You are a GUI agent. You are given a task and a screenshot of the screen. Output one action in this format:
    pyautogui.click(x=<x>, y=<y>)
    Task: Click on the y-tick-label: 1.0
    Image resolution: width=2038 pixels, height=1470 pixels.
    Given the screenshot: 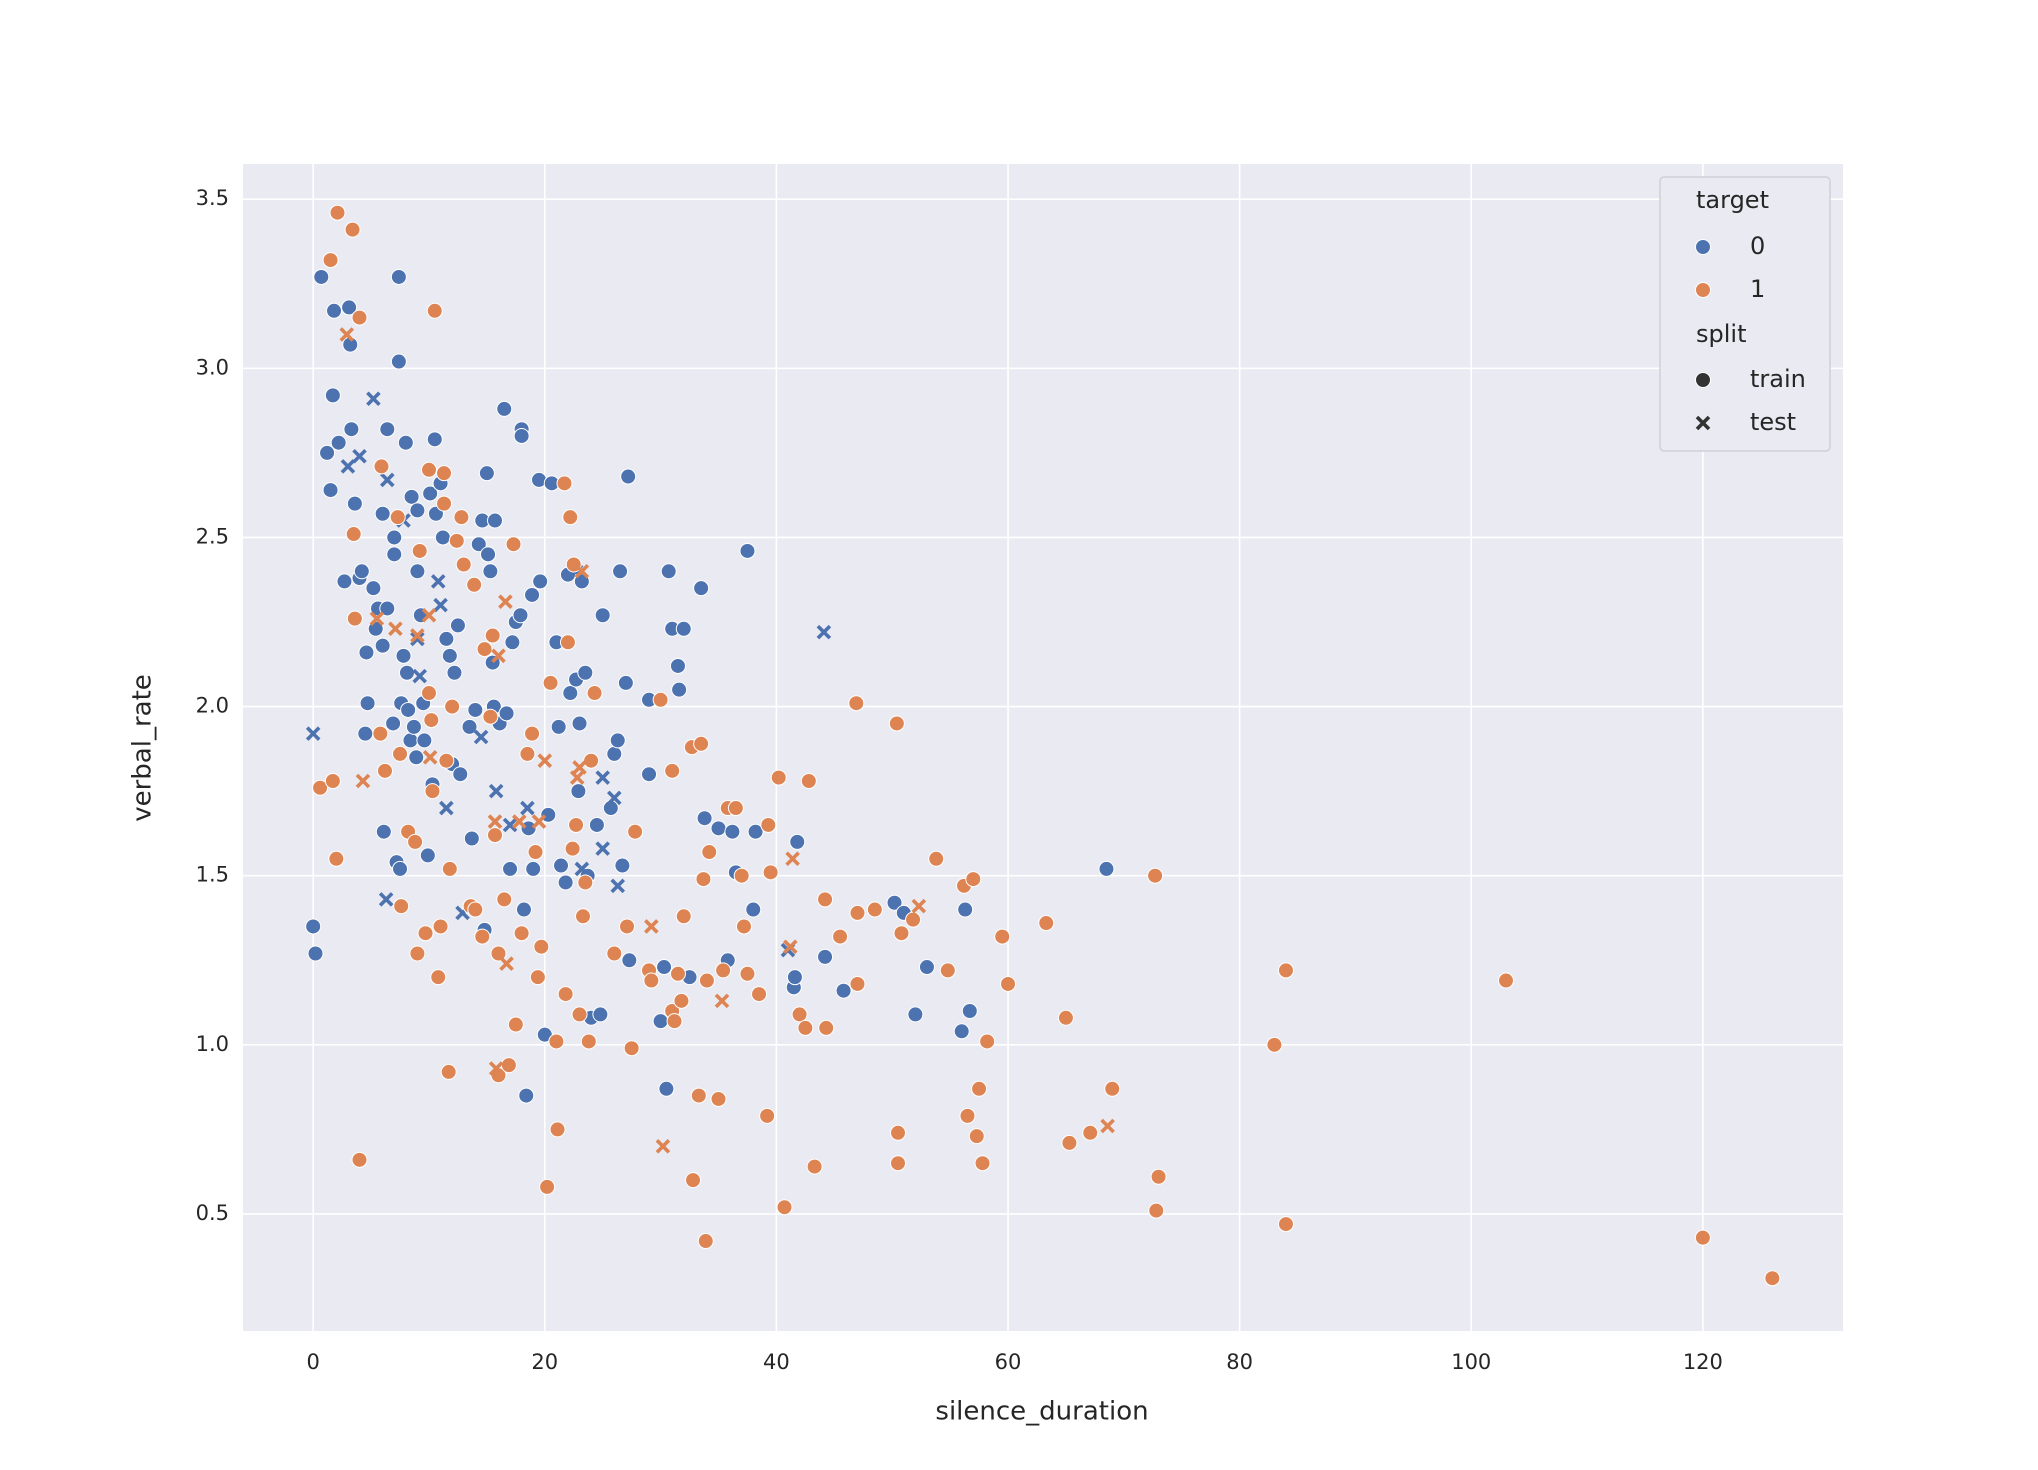 What is the action you would take?
    pyautogui.click(x=212, y=1044)
    